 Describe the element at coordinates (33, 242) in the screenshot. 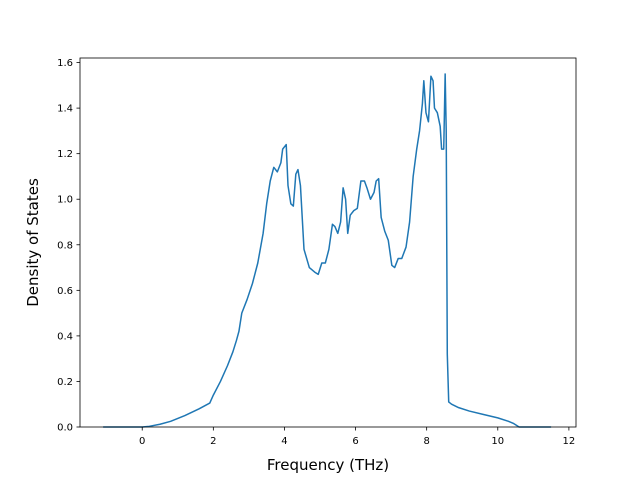

I see `y-axis-label: Density of States` at that location.